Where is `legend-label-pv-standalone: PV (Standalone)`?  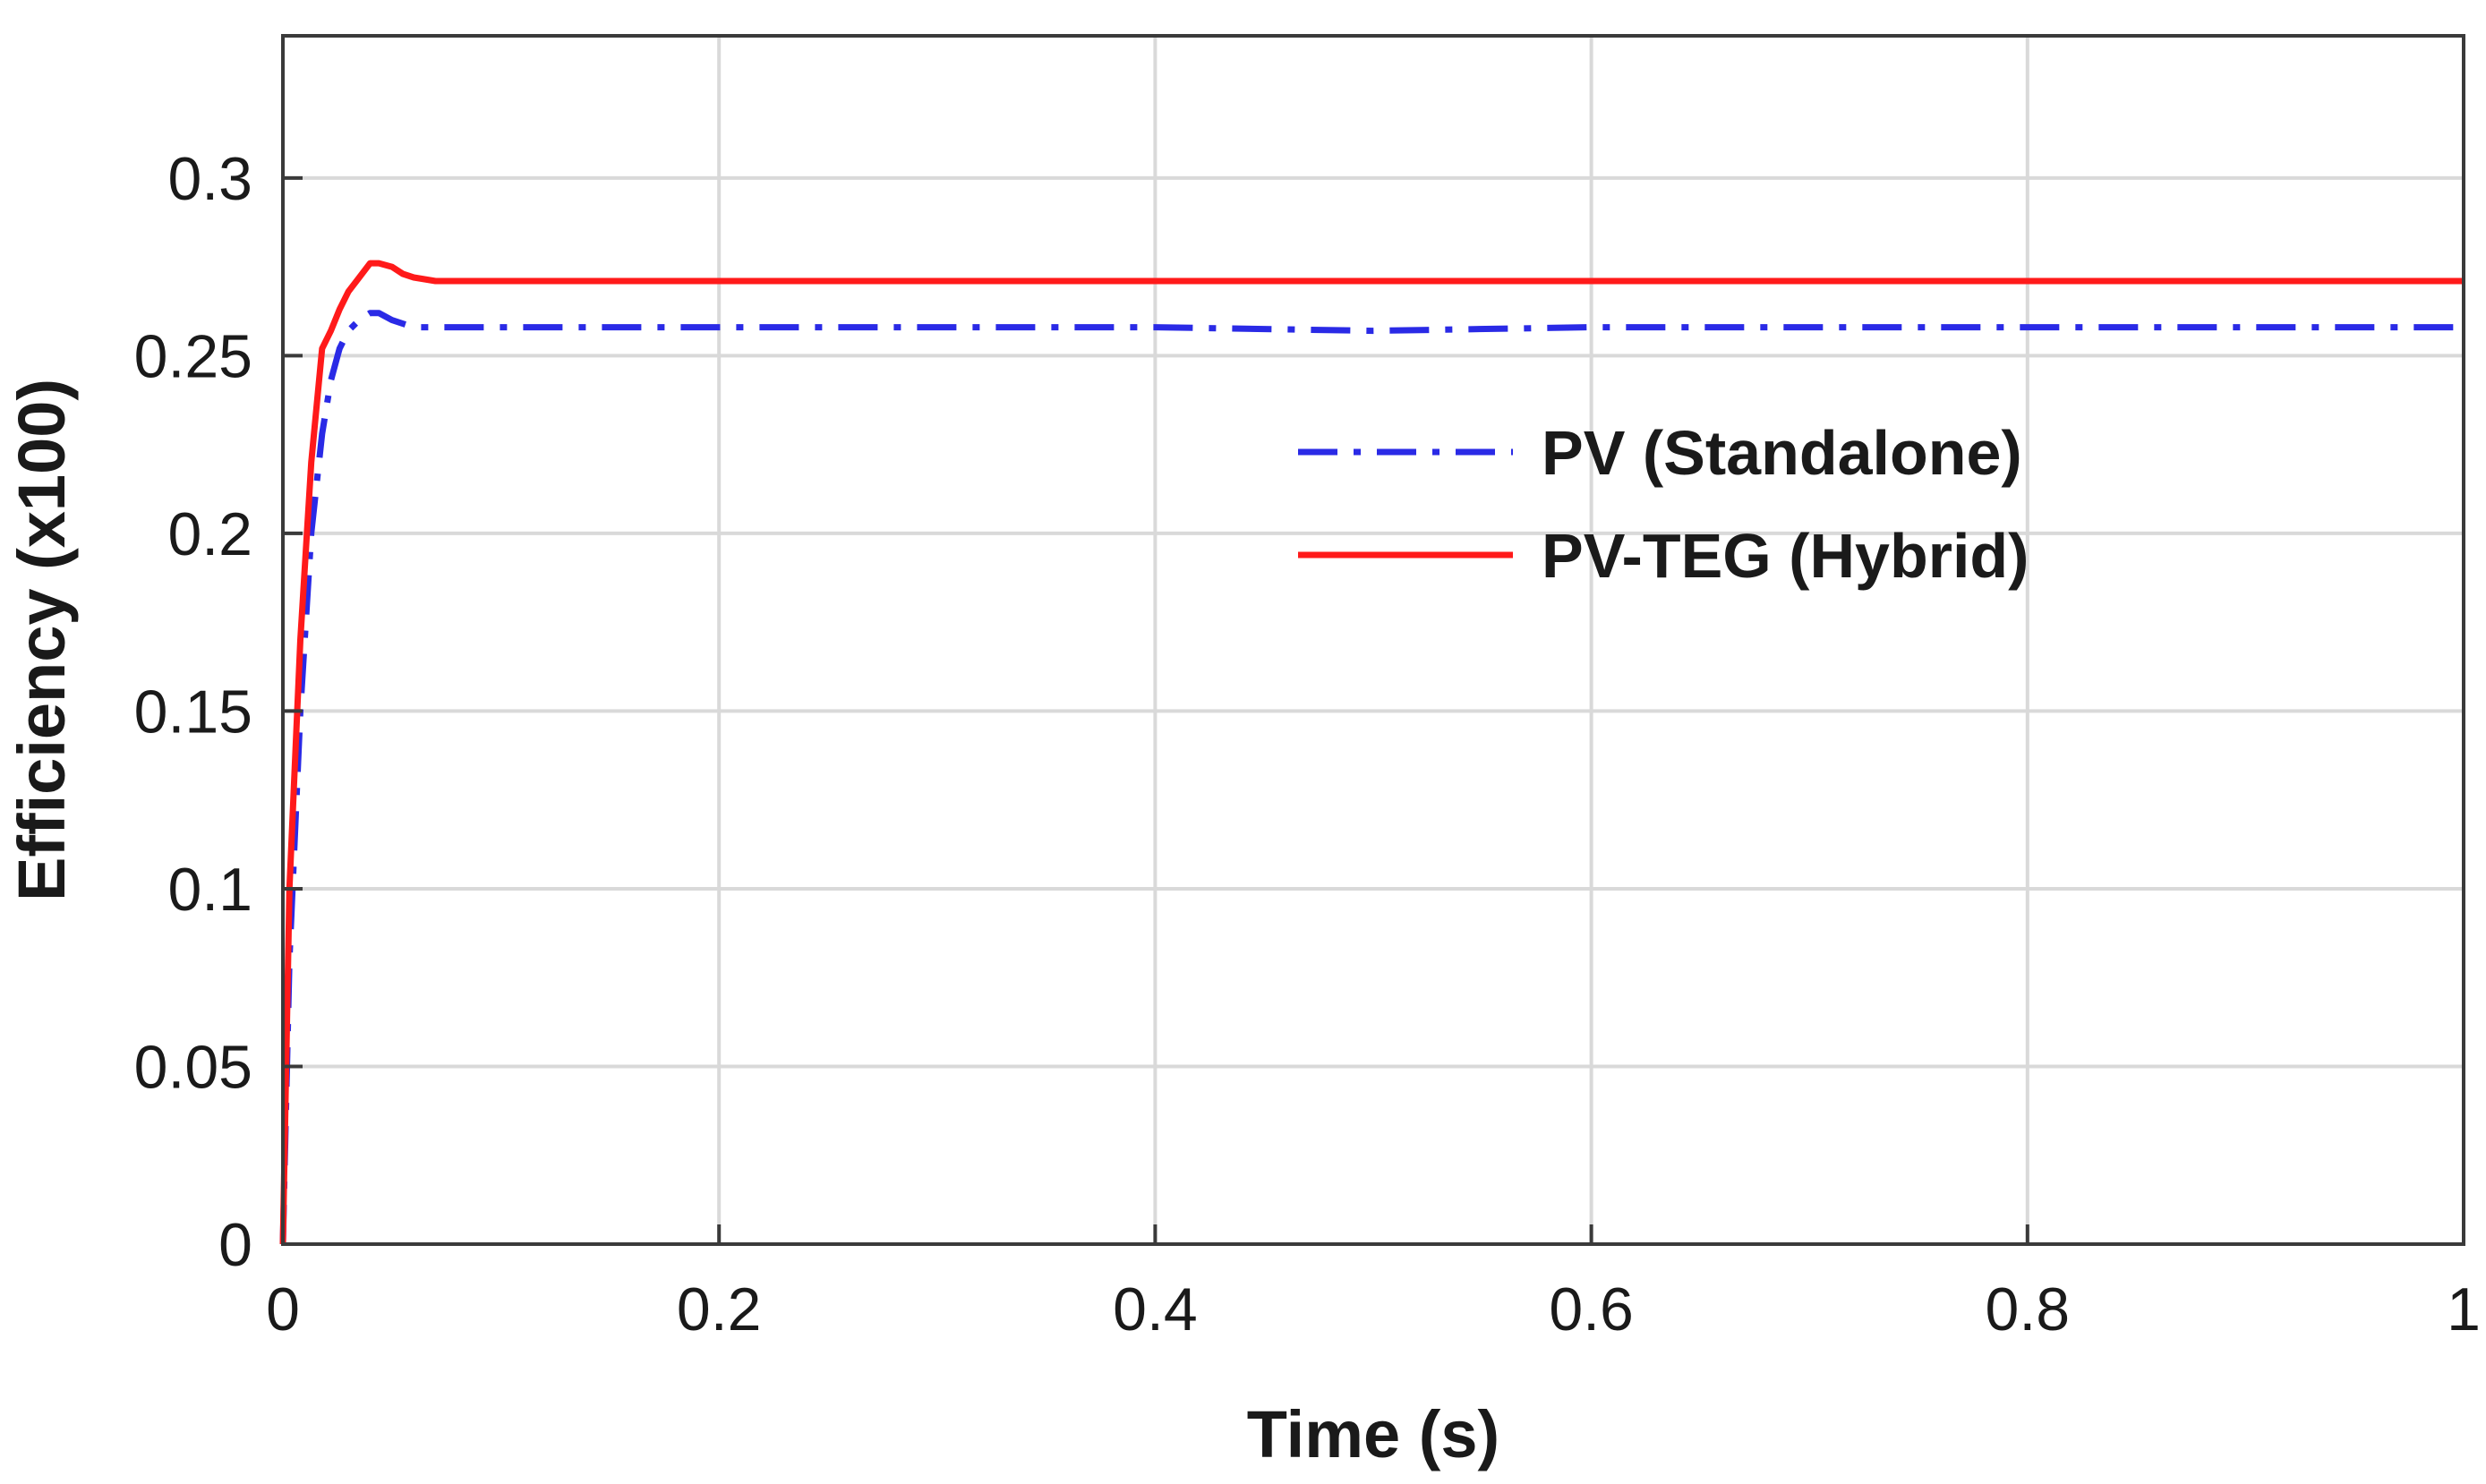 legend-label-pv-standalone: PV (Standalone) is located at coordinates (1782, 453).